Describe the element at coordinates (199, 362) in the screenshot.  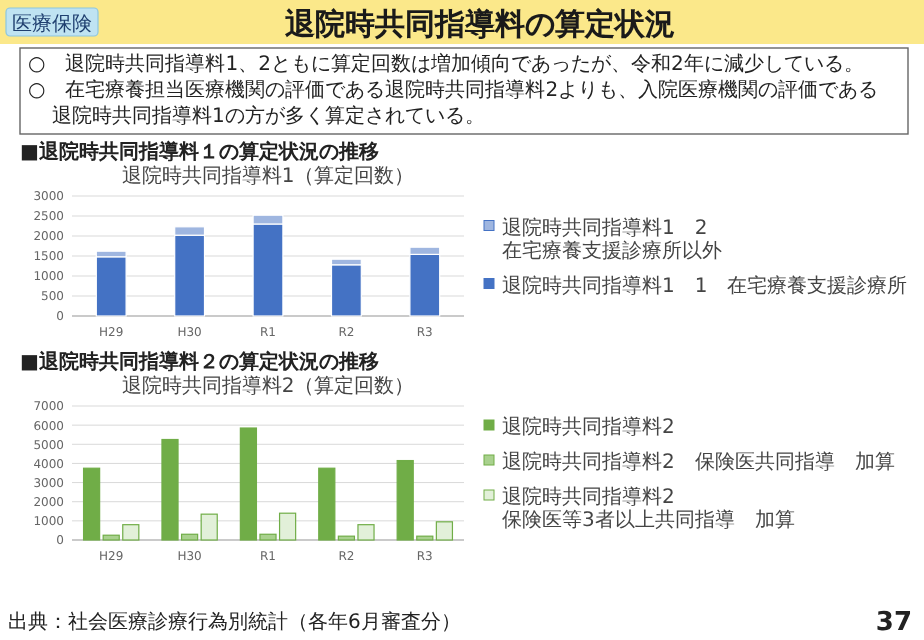
I see `text: ■退院時共同指導料２の算定状況の推移` at that location.